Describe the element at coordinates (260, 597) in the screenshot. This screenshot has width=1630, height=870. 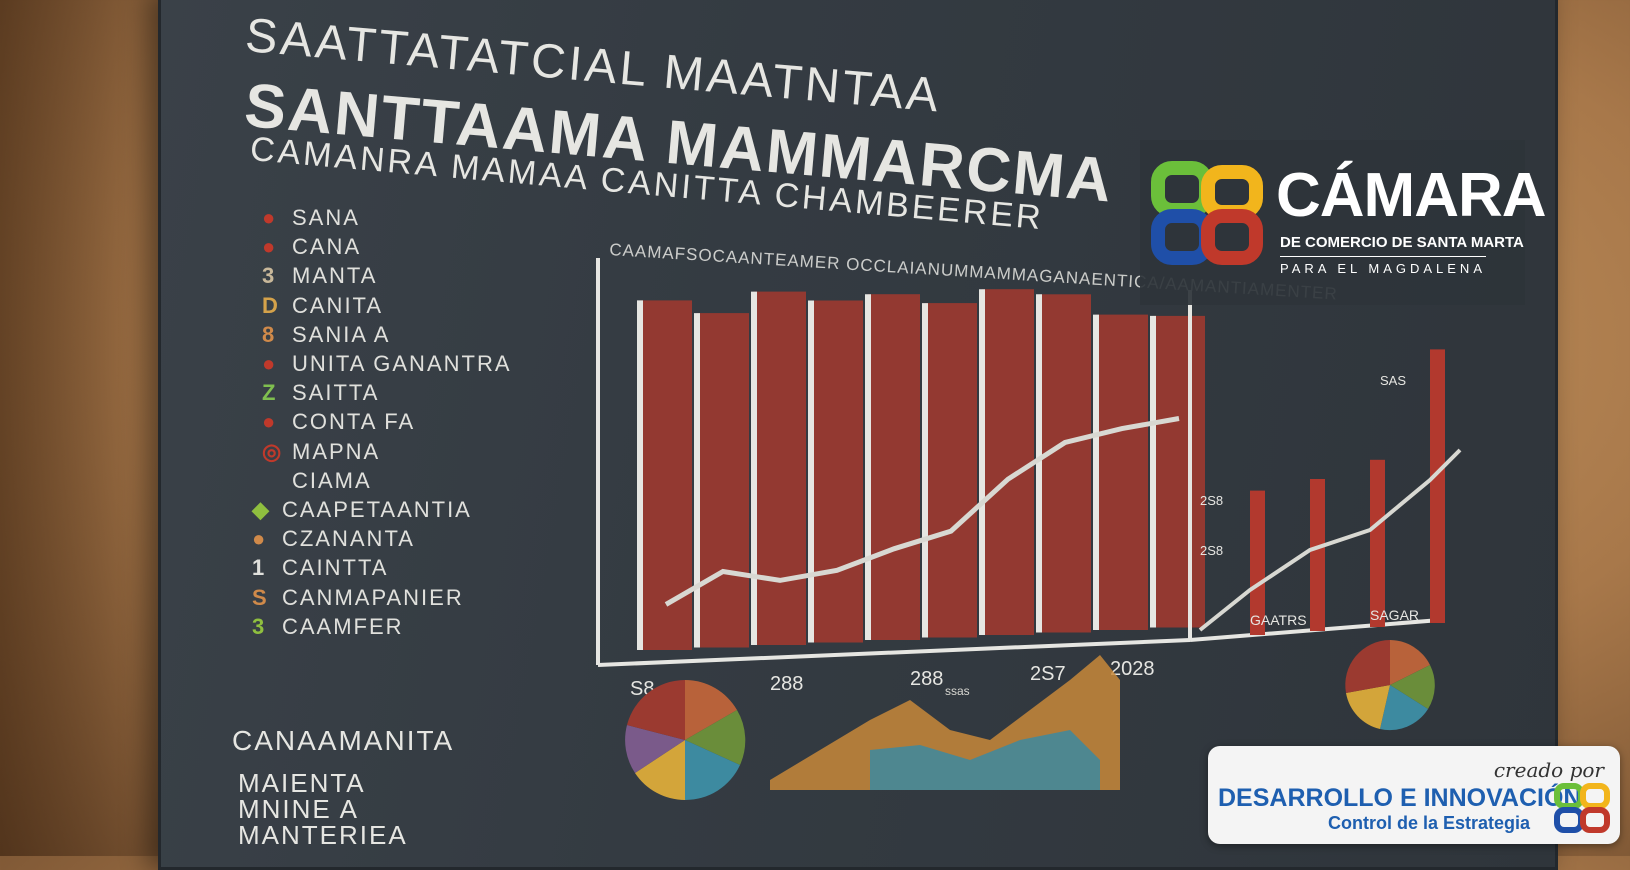
I see `legend-marker: S` at that location.